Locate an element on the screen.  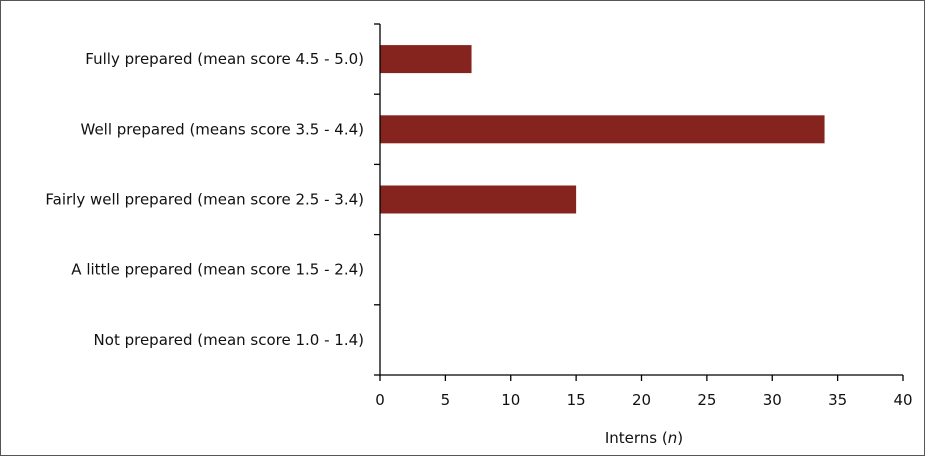
x-tick-label: 5 is located at coordinates (446, 400).